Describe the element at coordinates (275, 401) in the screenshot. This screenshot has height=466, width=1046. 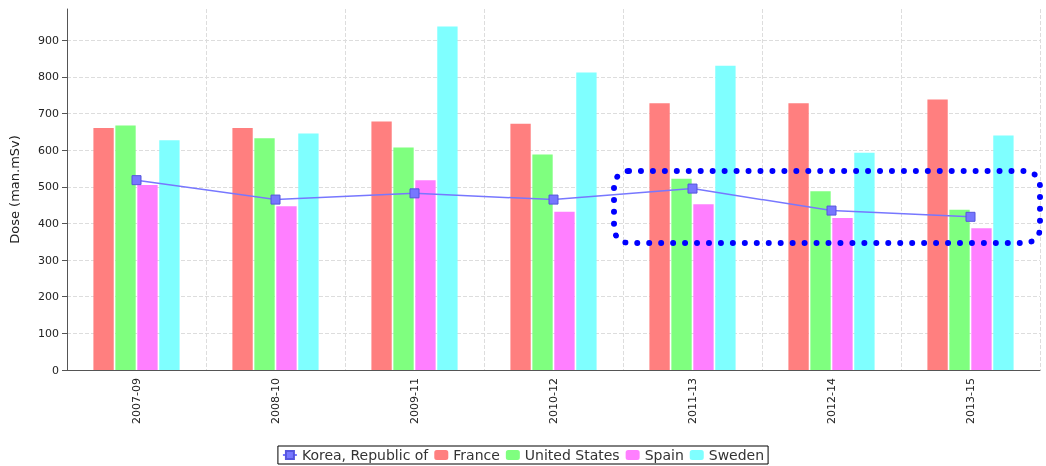
I see `x-tick-label: 2008-10` at that location.